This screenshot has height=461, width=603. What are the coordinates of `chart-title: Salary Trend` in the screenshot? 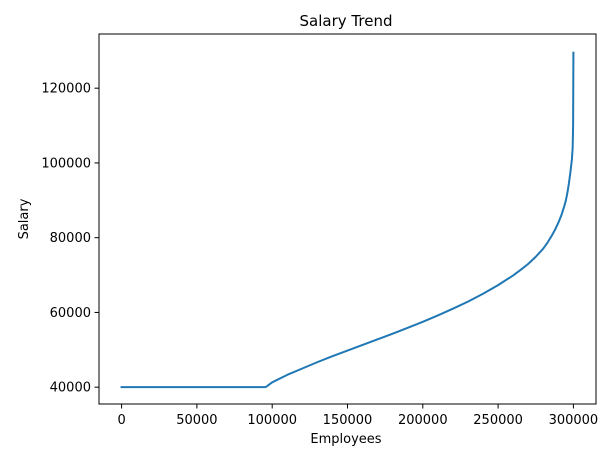 It's located at (346, 21).